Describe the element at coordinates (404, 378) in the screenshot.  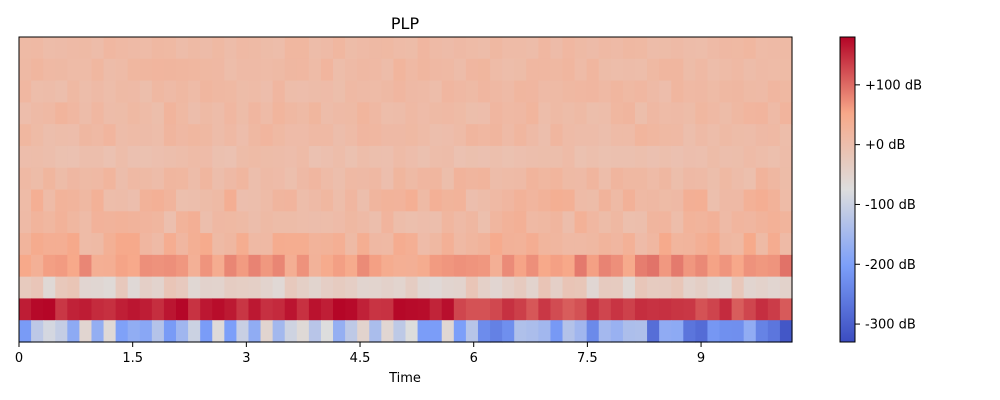
I see `x-axis-label: Time` at that location.